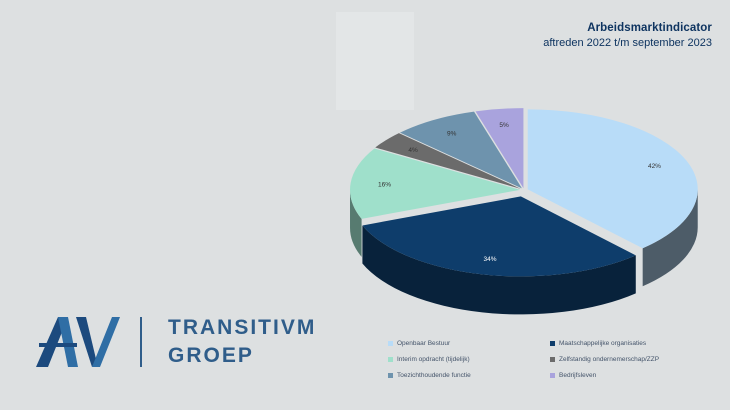  I want to click on pie-data-label-0: 42%, so click(654, 166).